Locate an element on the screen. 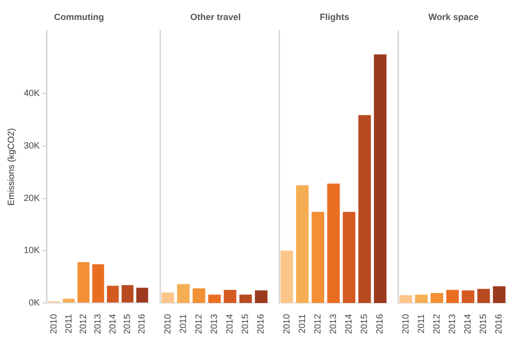 The height and width of the screenshot is (339, 517). y-tick-label: 20K is located at coordinates (32, 197).